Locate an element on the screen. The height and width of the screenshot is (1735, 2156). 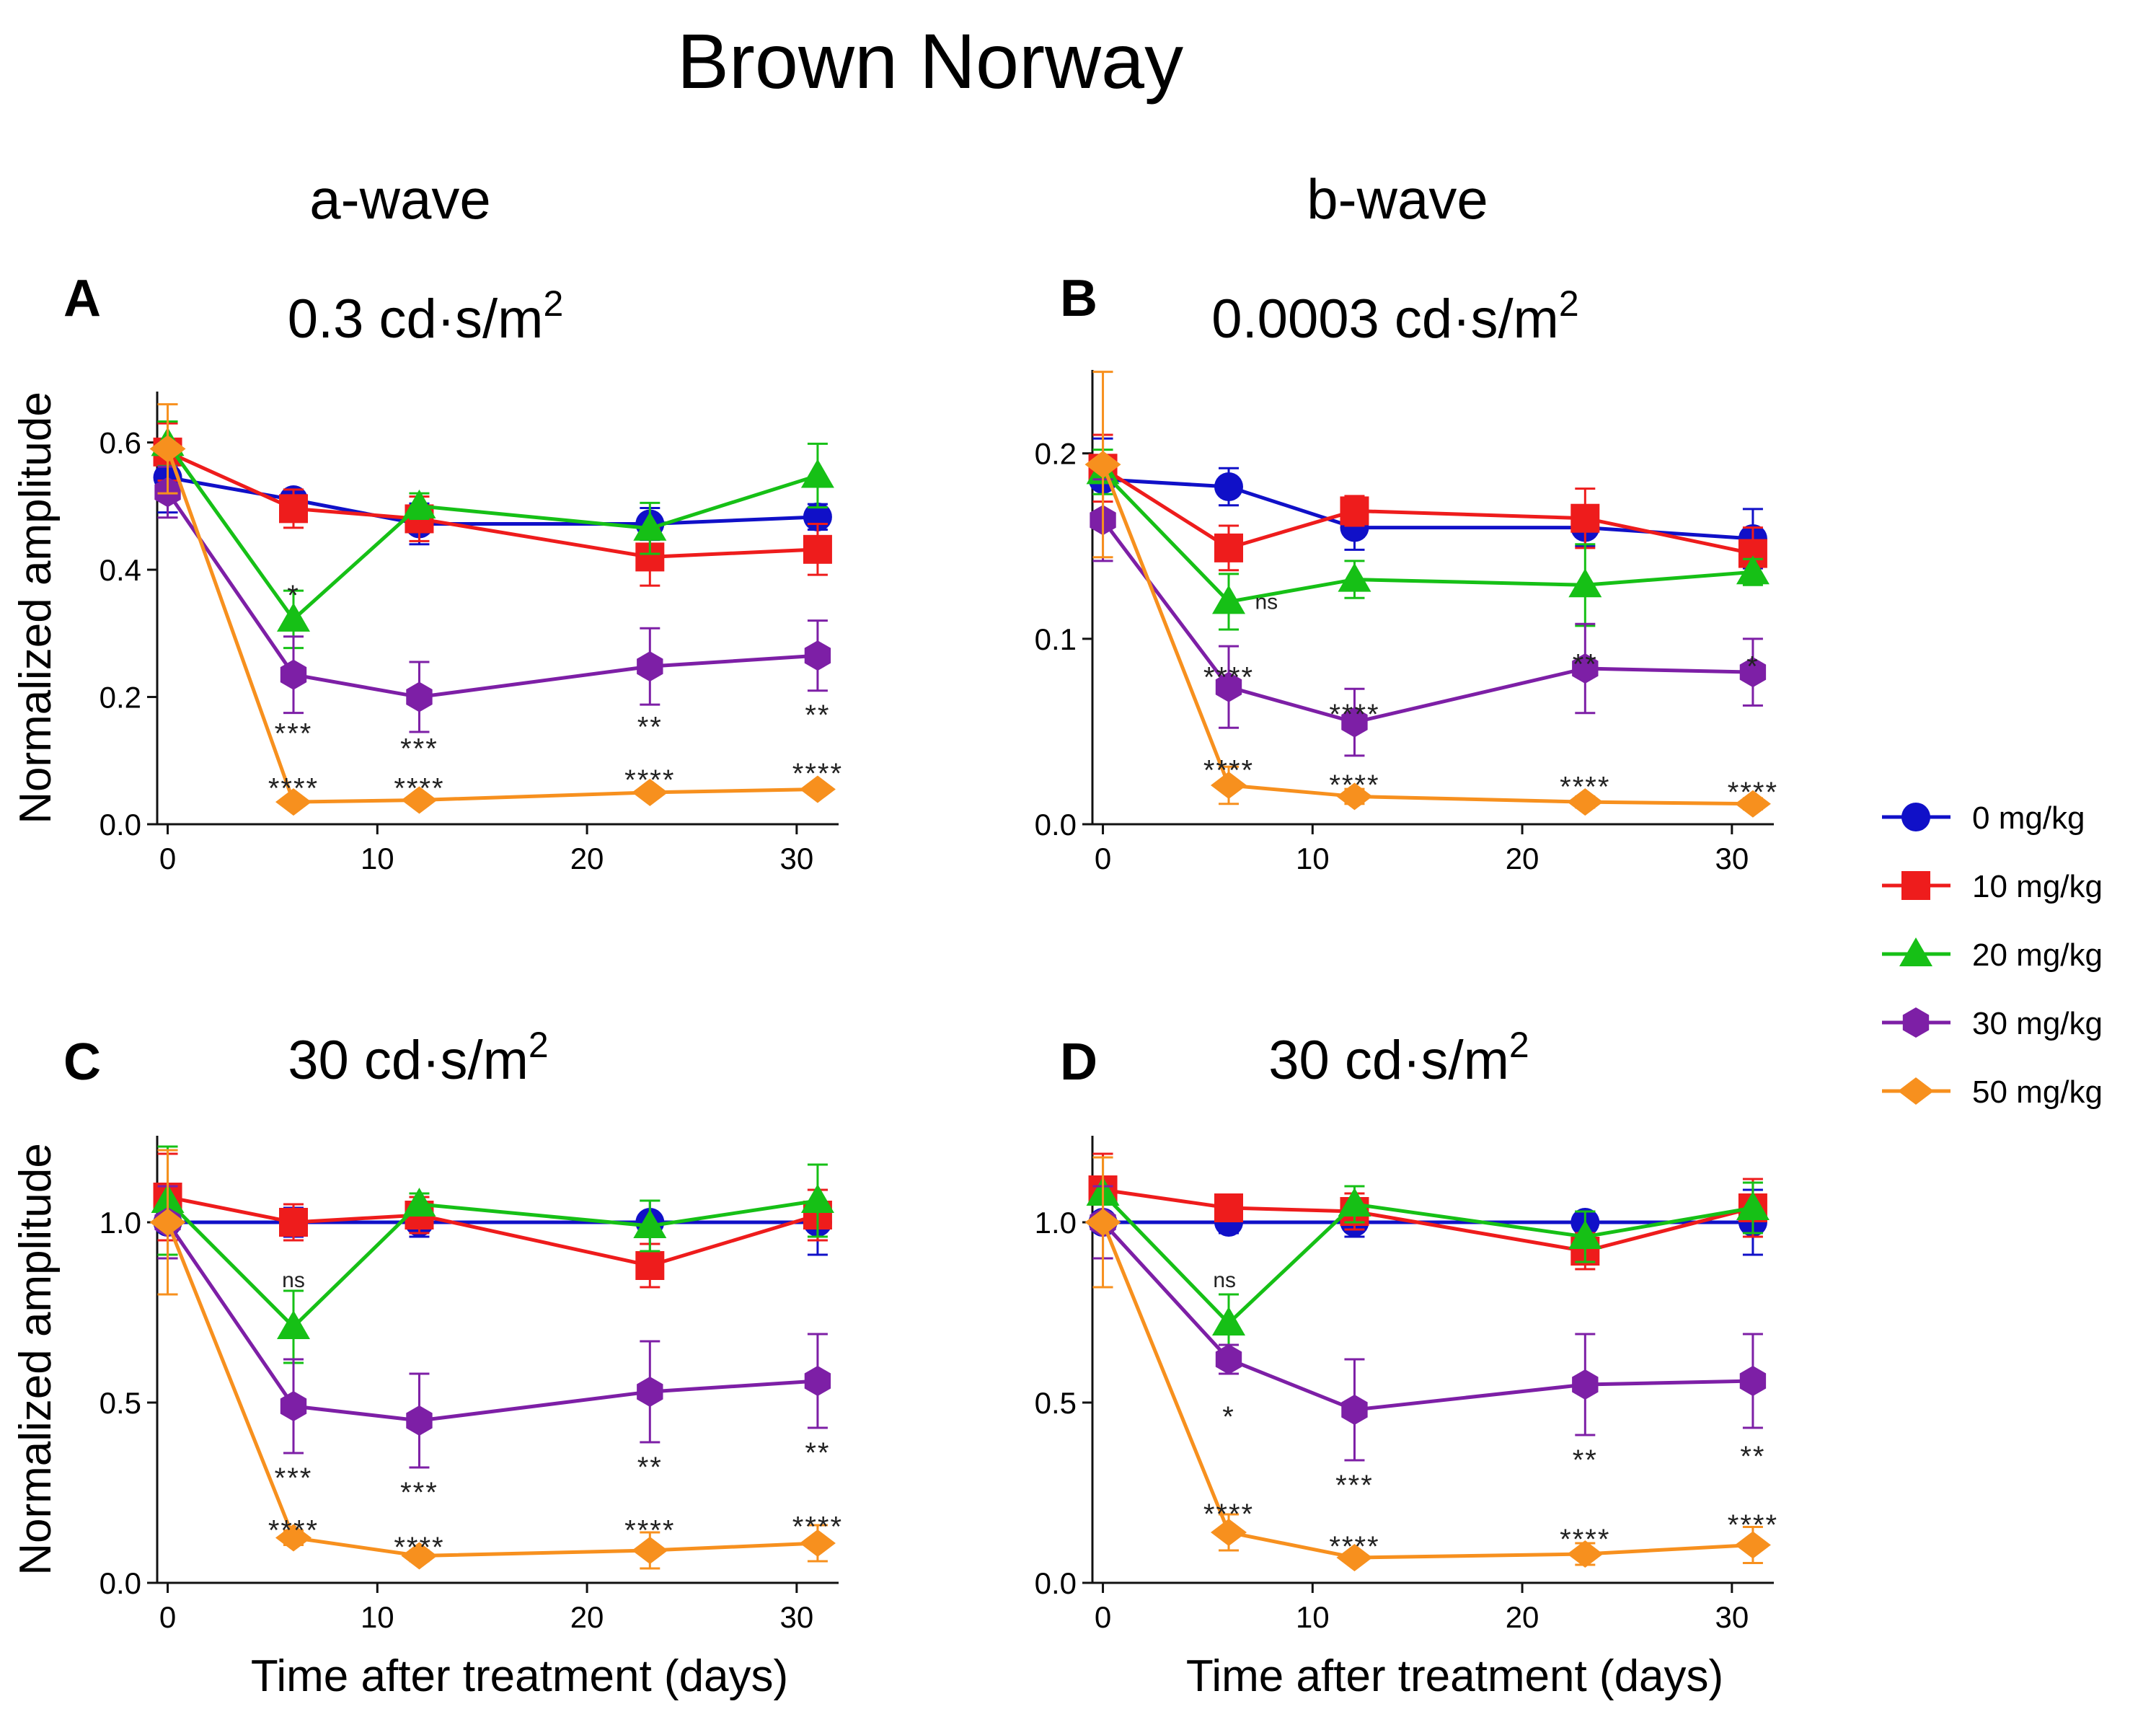
panel-a-significance-label: *** is located at coordinates (419, 749).